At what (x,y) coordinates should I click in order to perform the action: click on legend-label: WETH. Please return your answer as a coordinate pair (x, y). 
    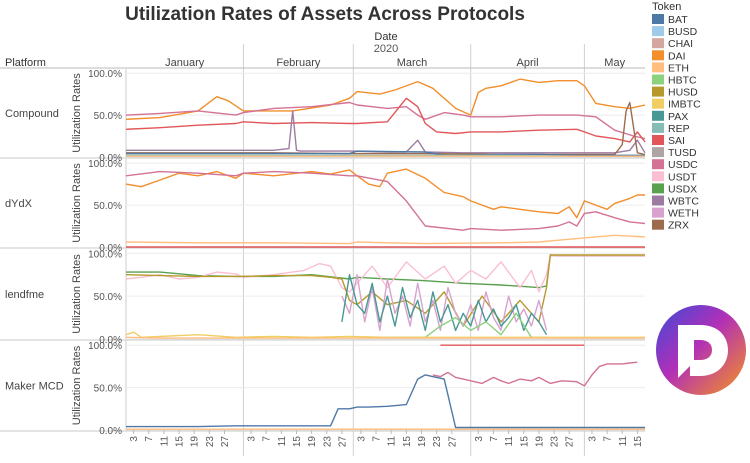
    Looking at the image, I should click on (683, 214).